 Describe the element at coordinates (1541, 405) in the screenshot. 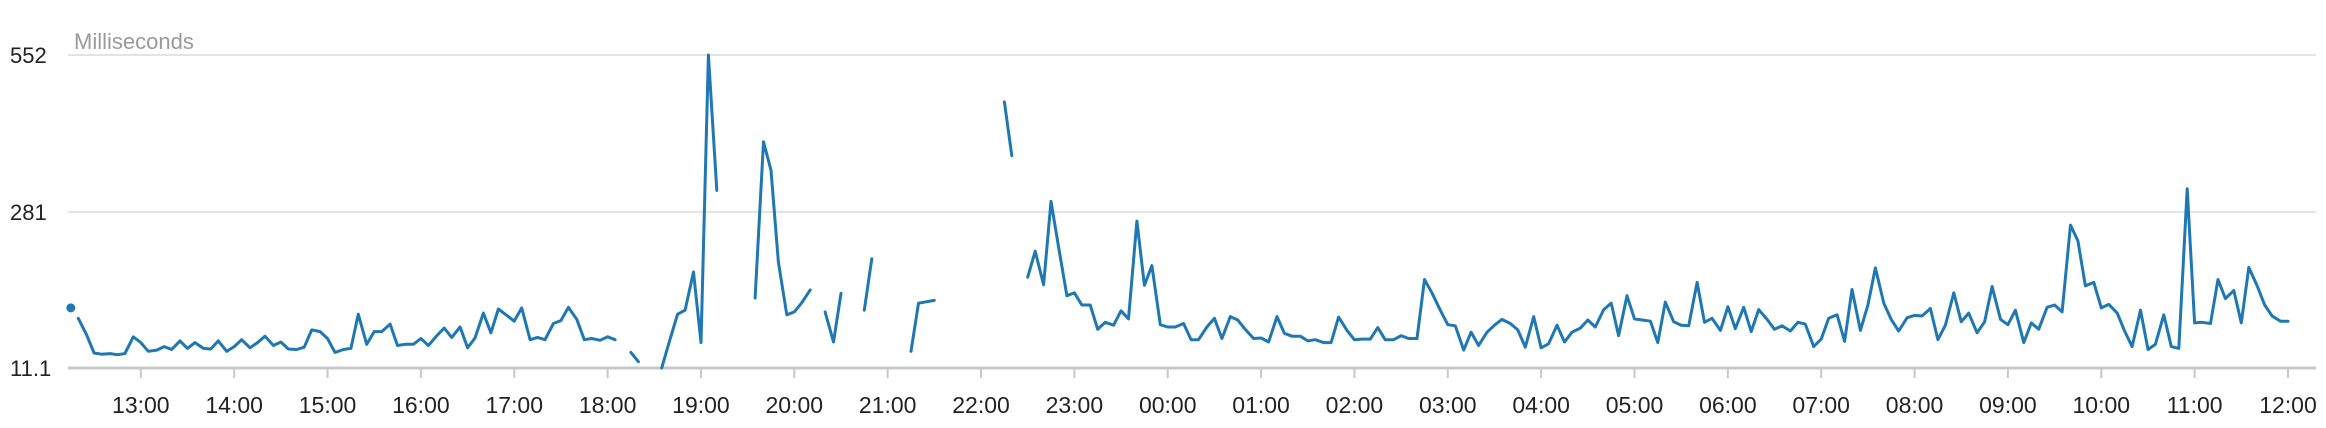

I see `x-tick-label: 04:00` at that location.